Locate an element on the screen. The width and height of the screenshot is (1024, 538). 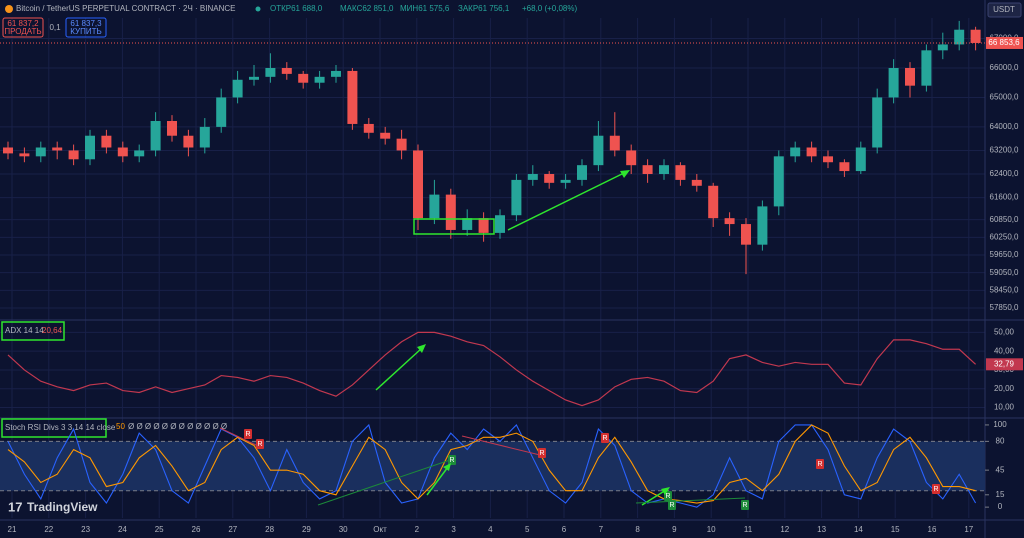
adx-title: ADX 14 14 is located at coordinates (24, 330).